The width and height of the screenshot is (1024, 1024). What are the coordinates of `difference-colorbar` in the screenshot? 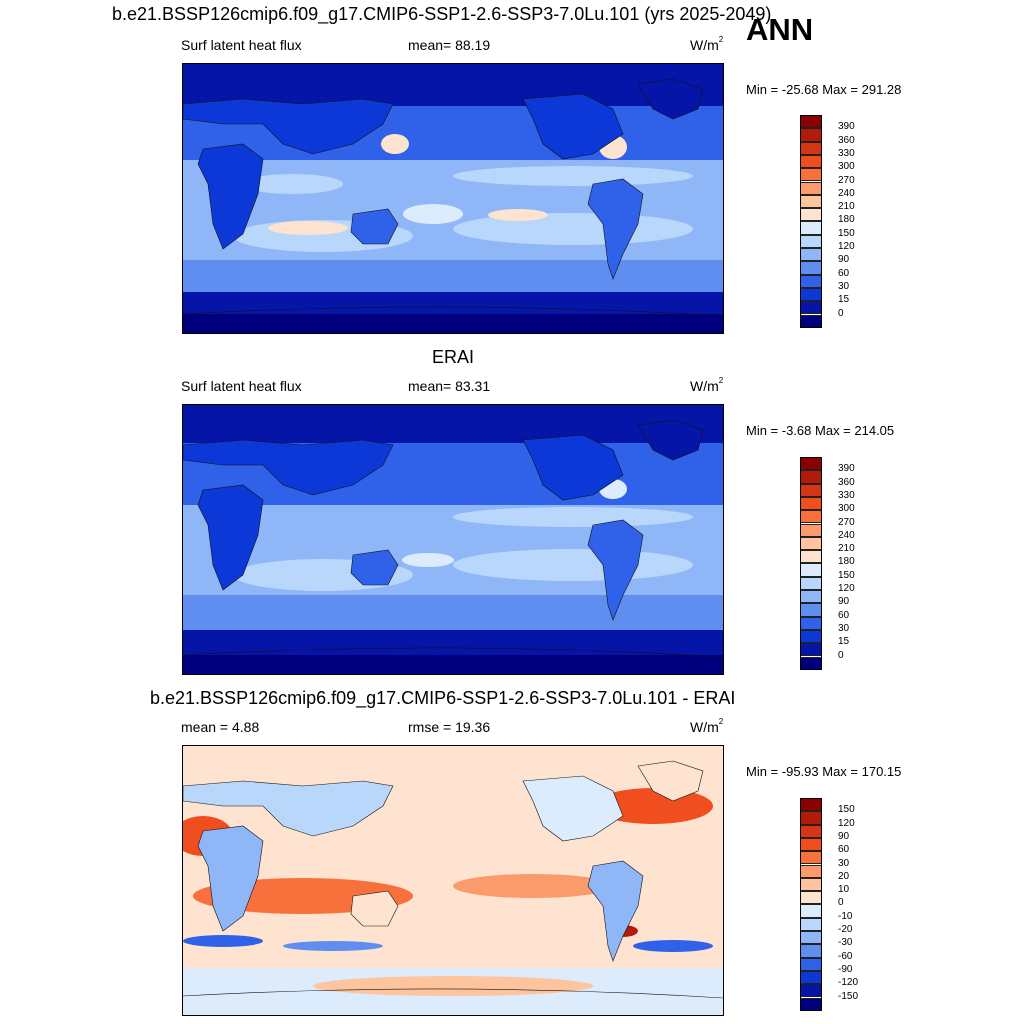 It's located at (811, 904).